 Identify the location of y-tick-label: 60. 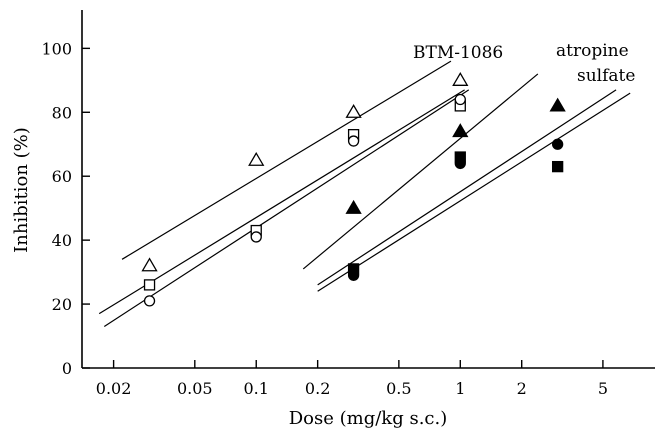
(62, 176).